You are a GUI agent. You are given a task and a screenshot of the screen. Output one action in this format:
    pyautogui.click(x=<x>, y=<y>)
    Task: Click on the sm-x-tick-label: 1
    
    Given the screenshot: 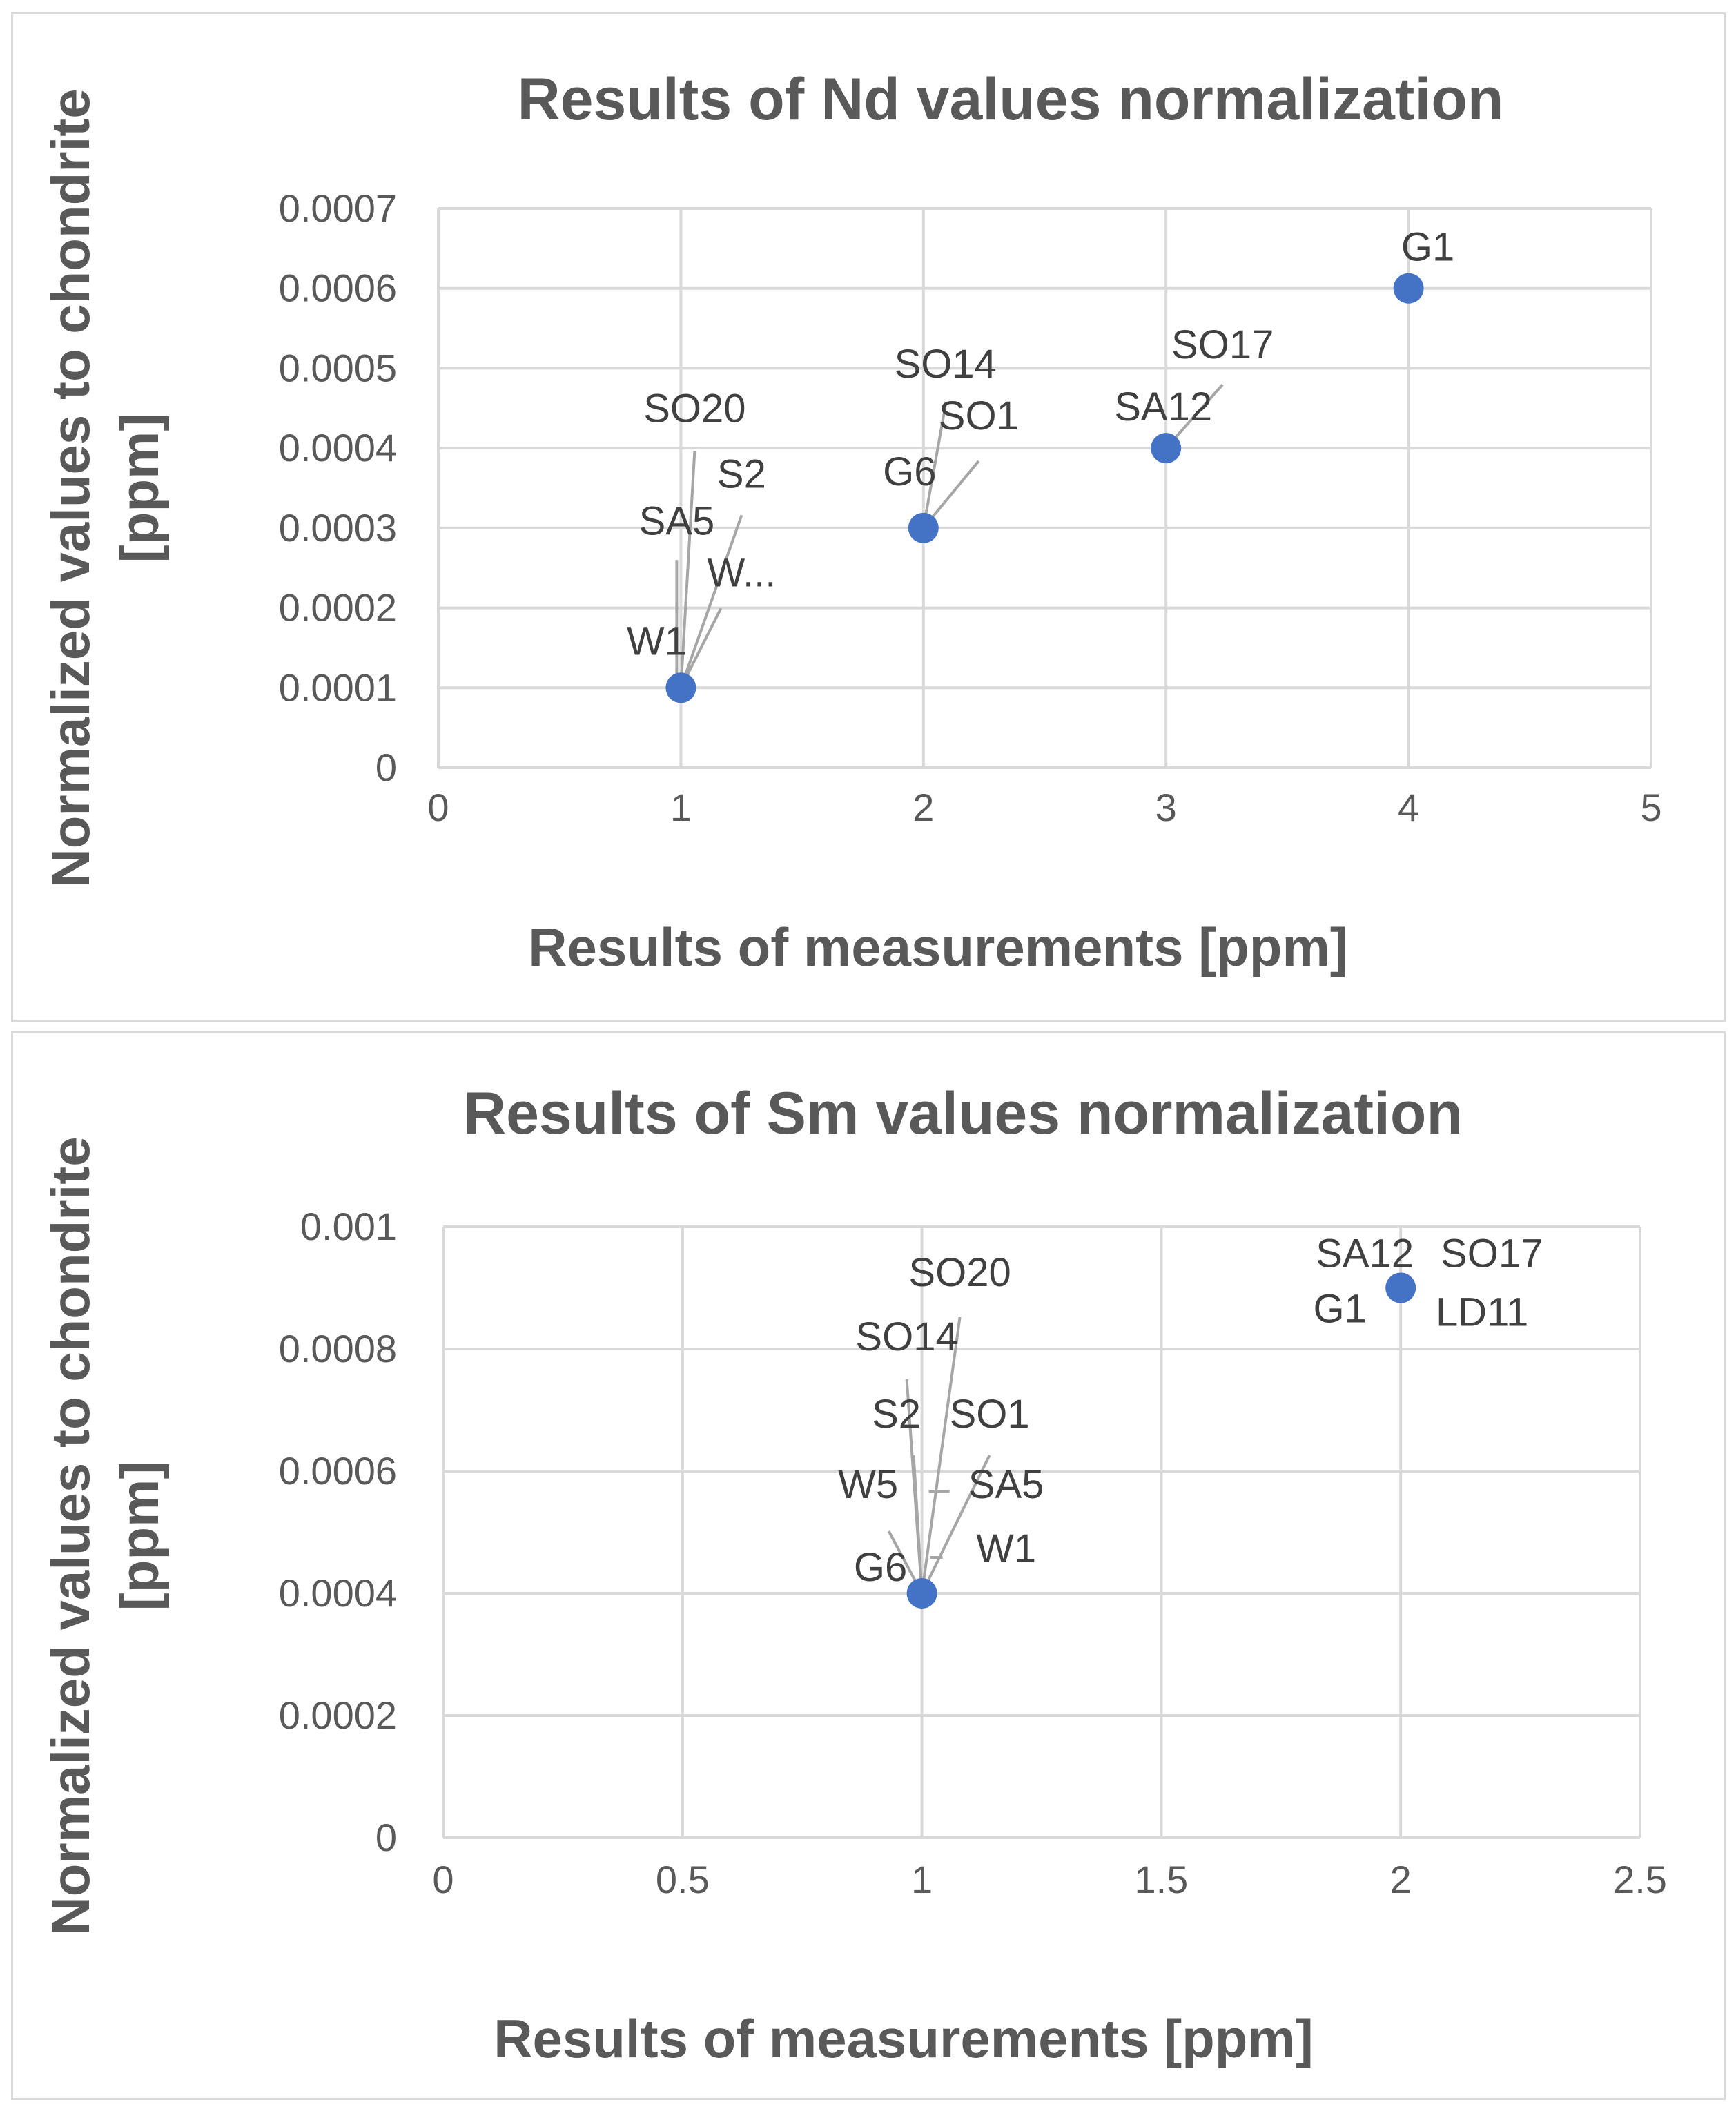 What is the action you would take?
    pyautogui.click(x=922, y=1879)
    